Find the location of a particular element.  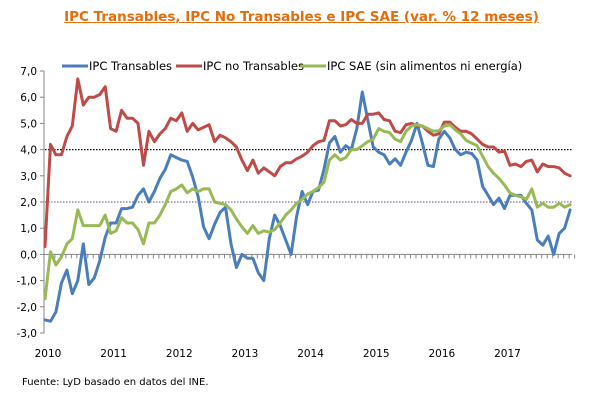

y-tick-label: 4,0 is located at coordinates (28, 151).